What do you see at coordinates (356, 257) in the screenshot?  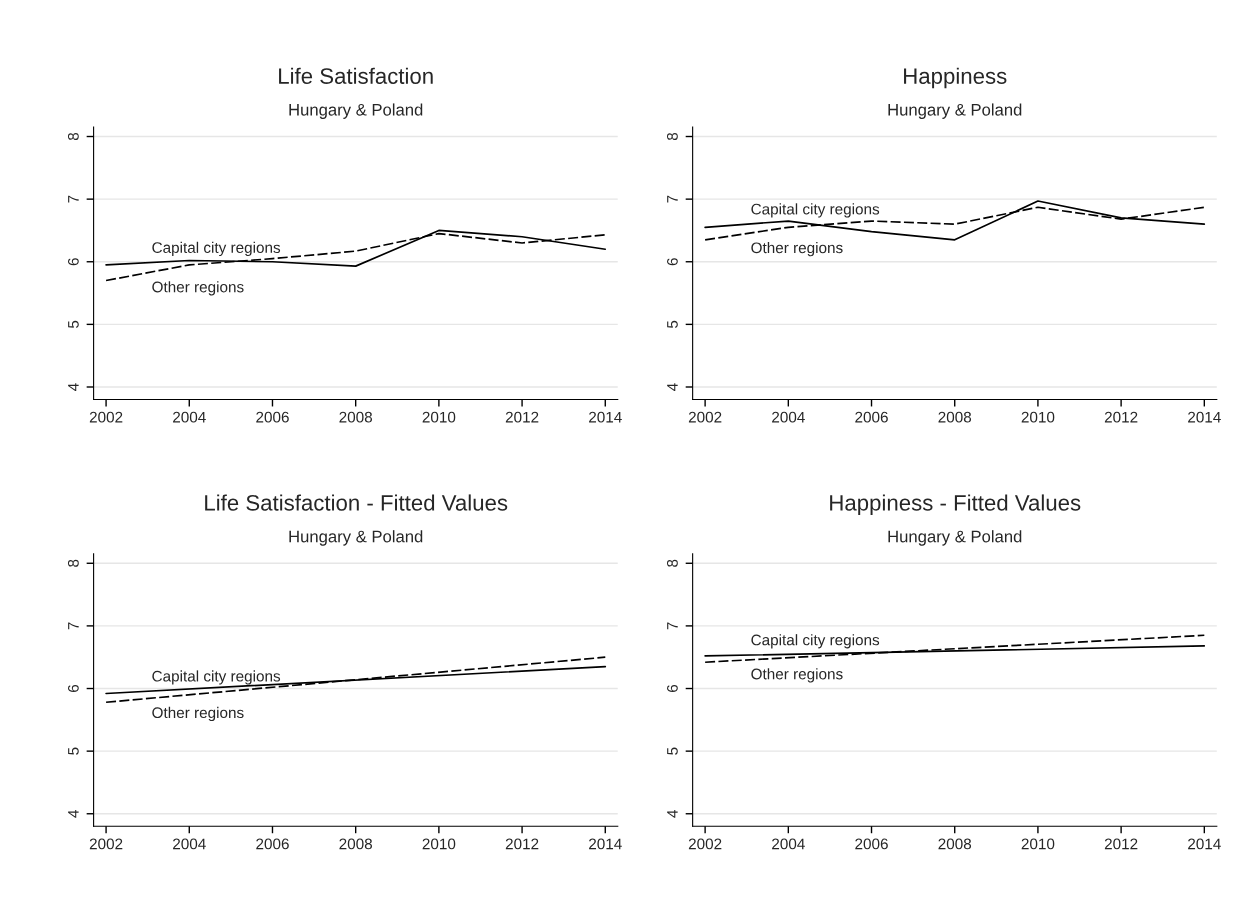 I see `line-series` at bounding box center [356, 257].